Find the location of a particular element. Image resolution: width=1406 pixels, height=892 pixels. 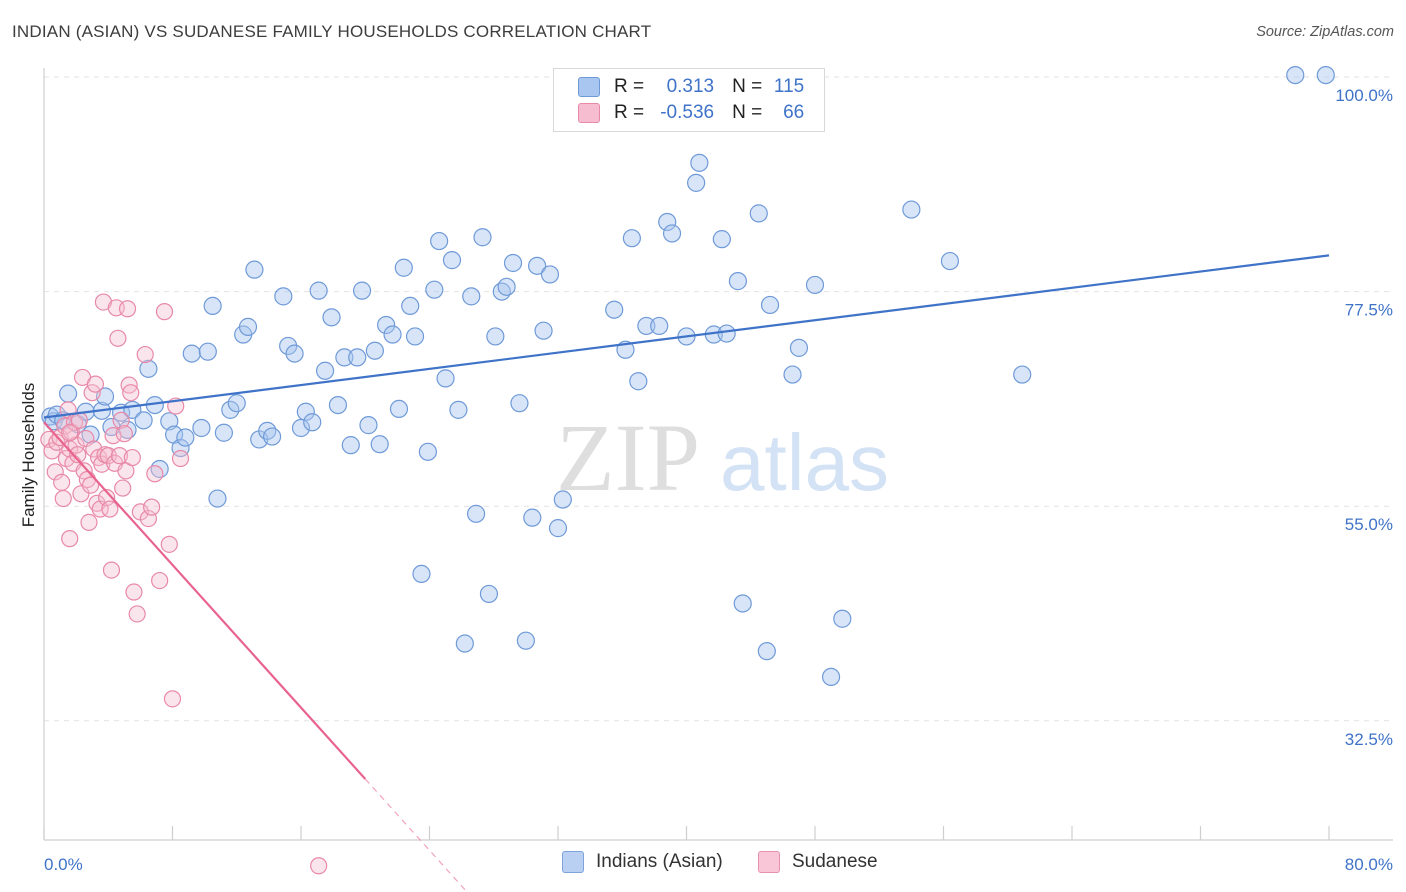

legend-swatch-indians is located at coordinates (589, 87).